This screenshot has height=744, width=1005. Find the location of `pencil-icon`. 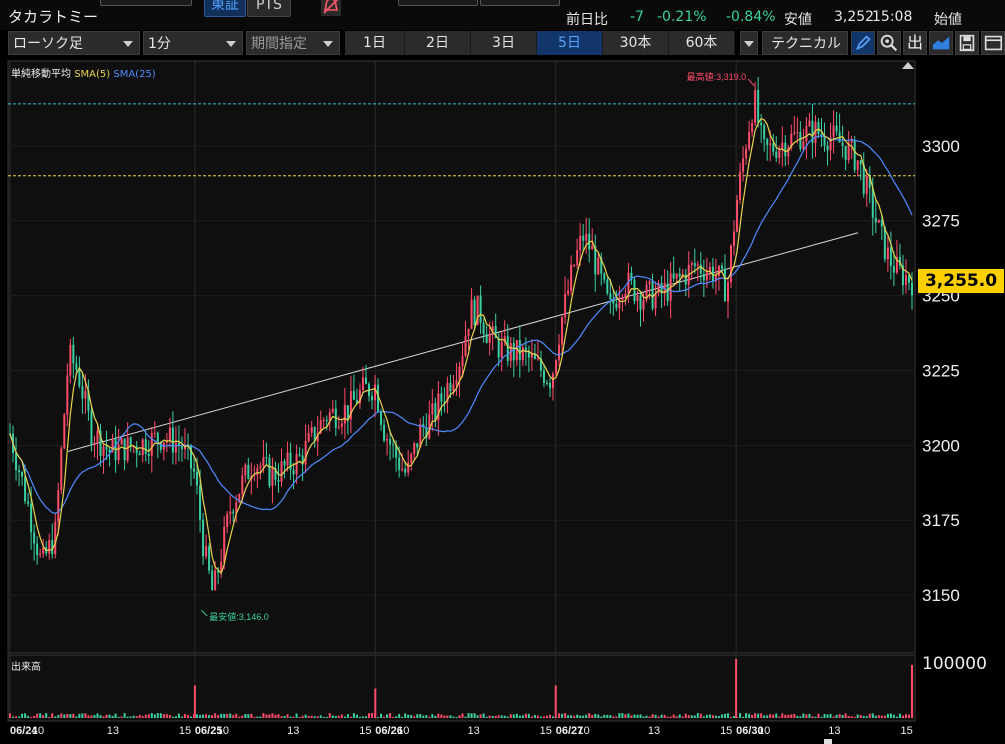

pencil-icon is located at coordinates (863, 43).